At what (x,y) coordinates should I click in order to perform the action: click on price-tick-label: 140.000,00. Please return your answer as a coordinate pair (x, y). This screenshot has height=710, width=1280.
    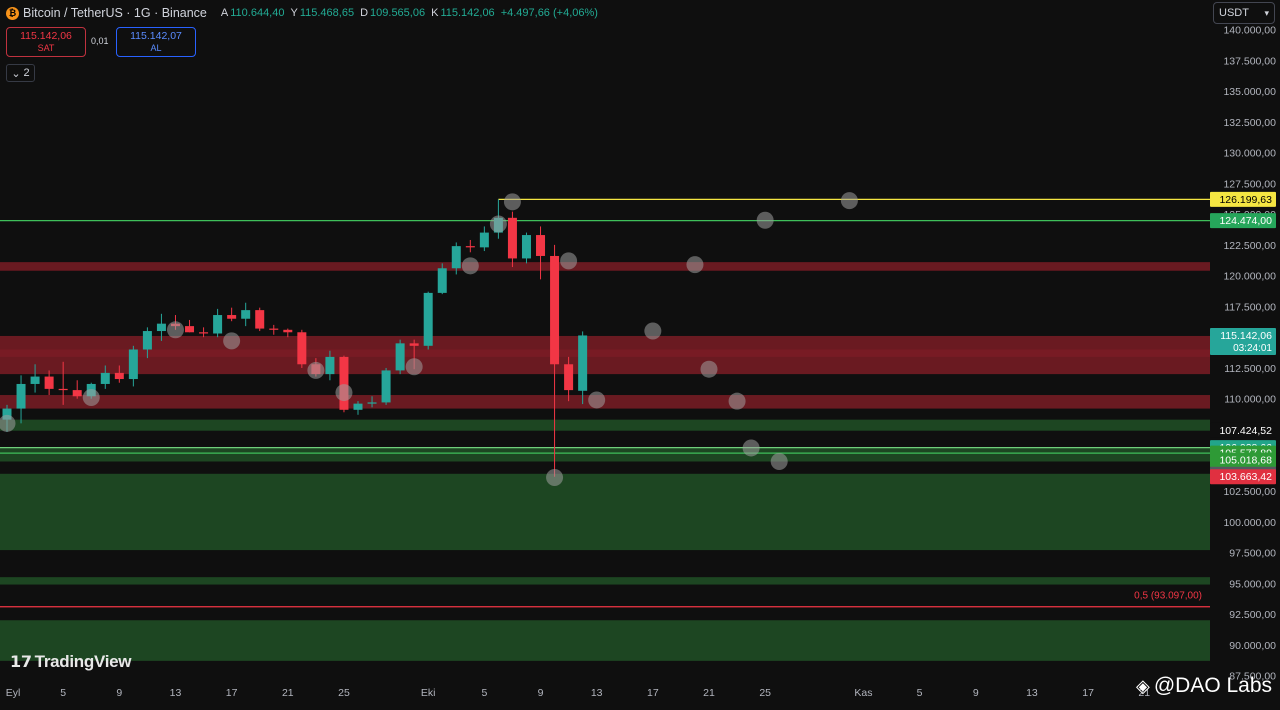
    Looking at the image, I should click on (1249, 31).